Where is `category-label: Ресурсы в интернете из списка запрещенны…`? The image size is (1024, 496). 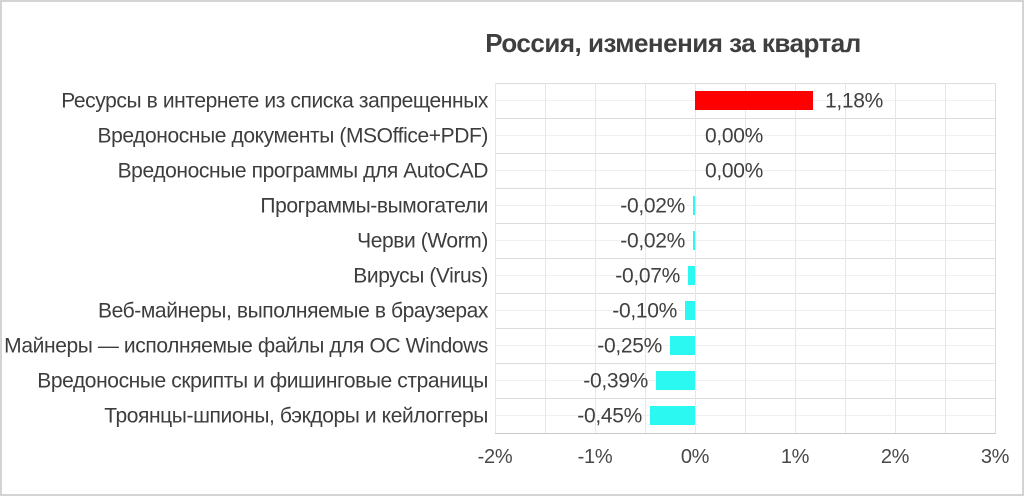
category-label: Ресурсы в интернете из списка запрещенны… is located at coordinates (274, 100).